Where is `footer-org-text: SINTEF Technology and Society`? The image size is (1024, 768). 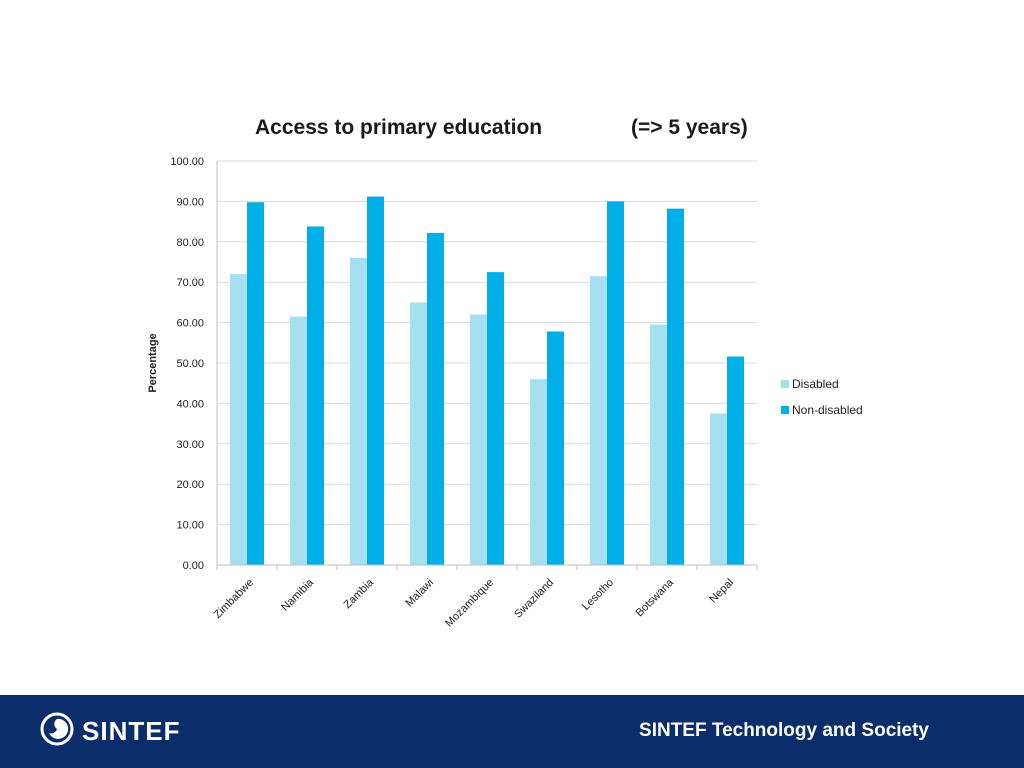
footer-org-text: SINTEF Technology and Society is located at coordinates (784, 730).